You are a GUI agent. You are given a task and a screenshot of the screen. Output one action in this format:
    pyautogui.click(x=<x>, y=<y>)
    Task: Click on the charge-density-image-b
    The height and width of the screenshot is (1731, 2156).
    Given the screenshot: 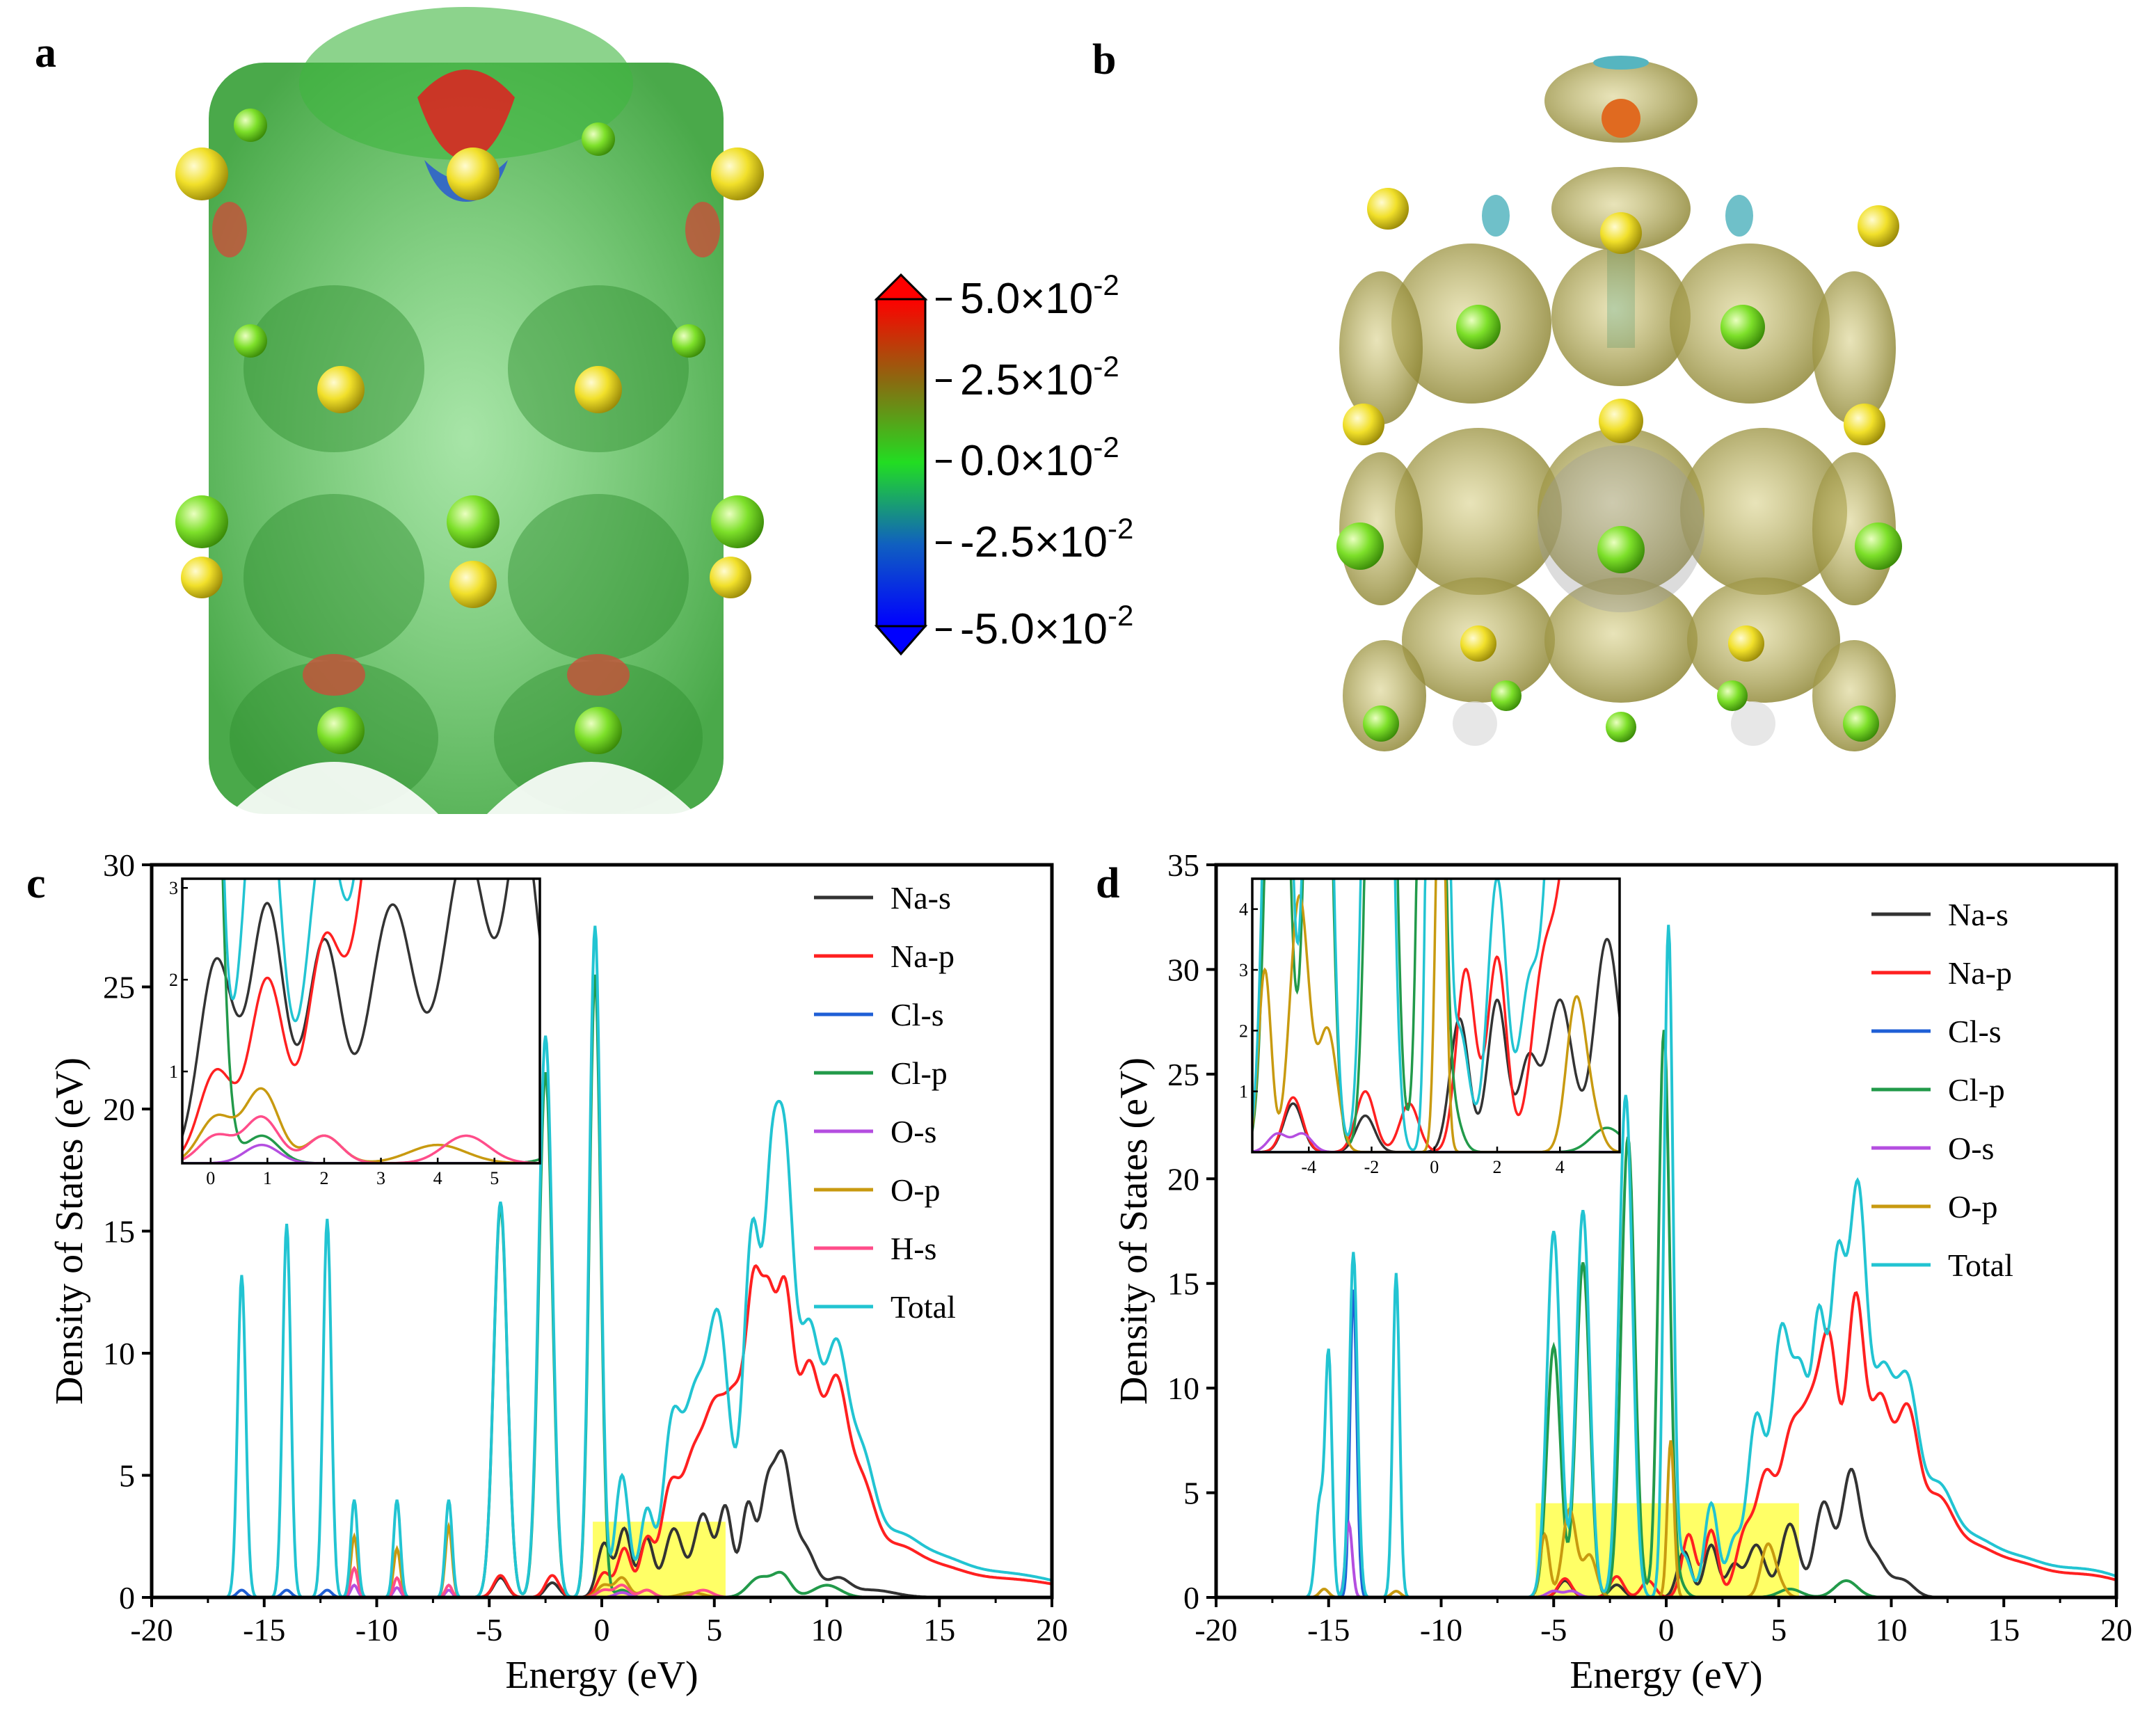 What is the action you would take?
    pyautogui.click(x=1619, y=403)
    